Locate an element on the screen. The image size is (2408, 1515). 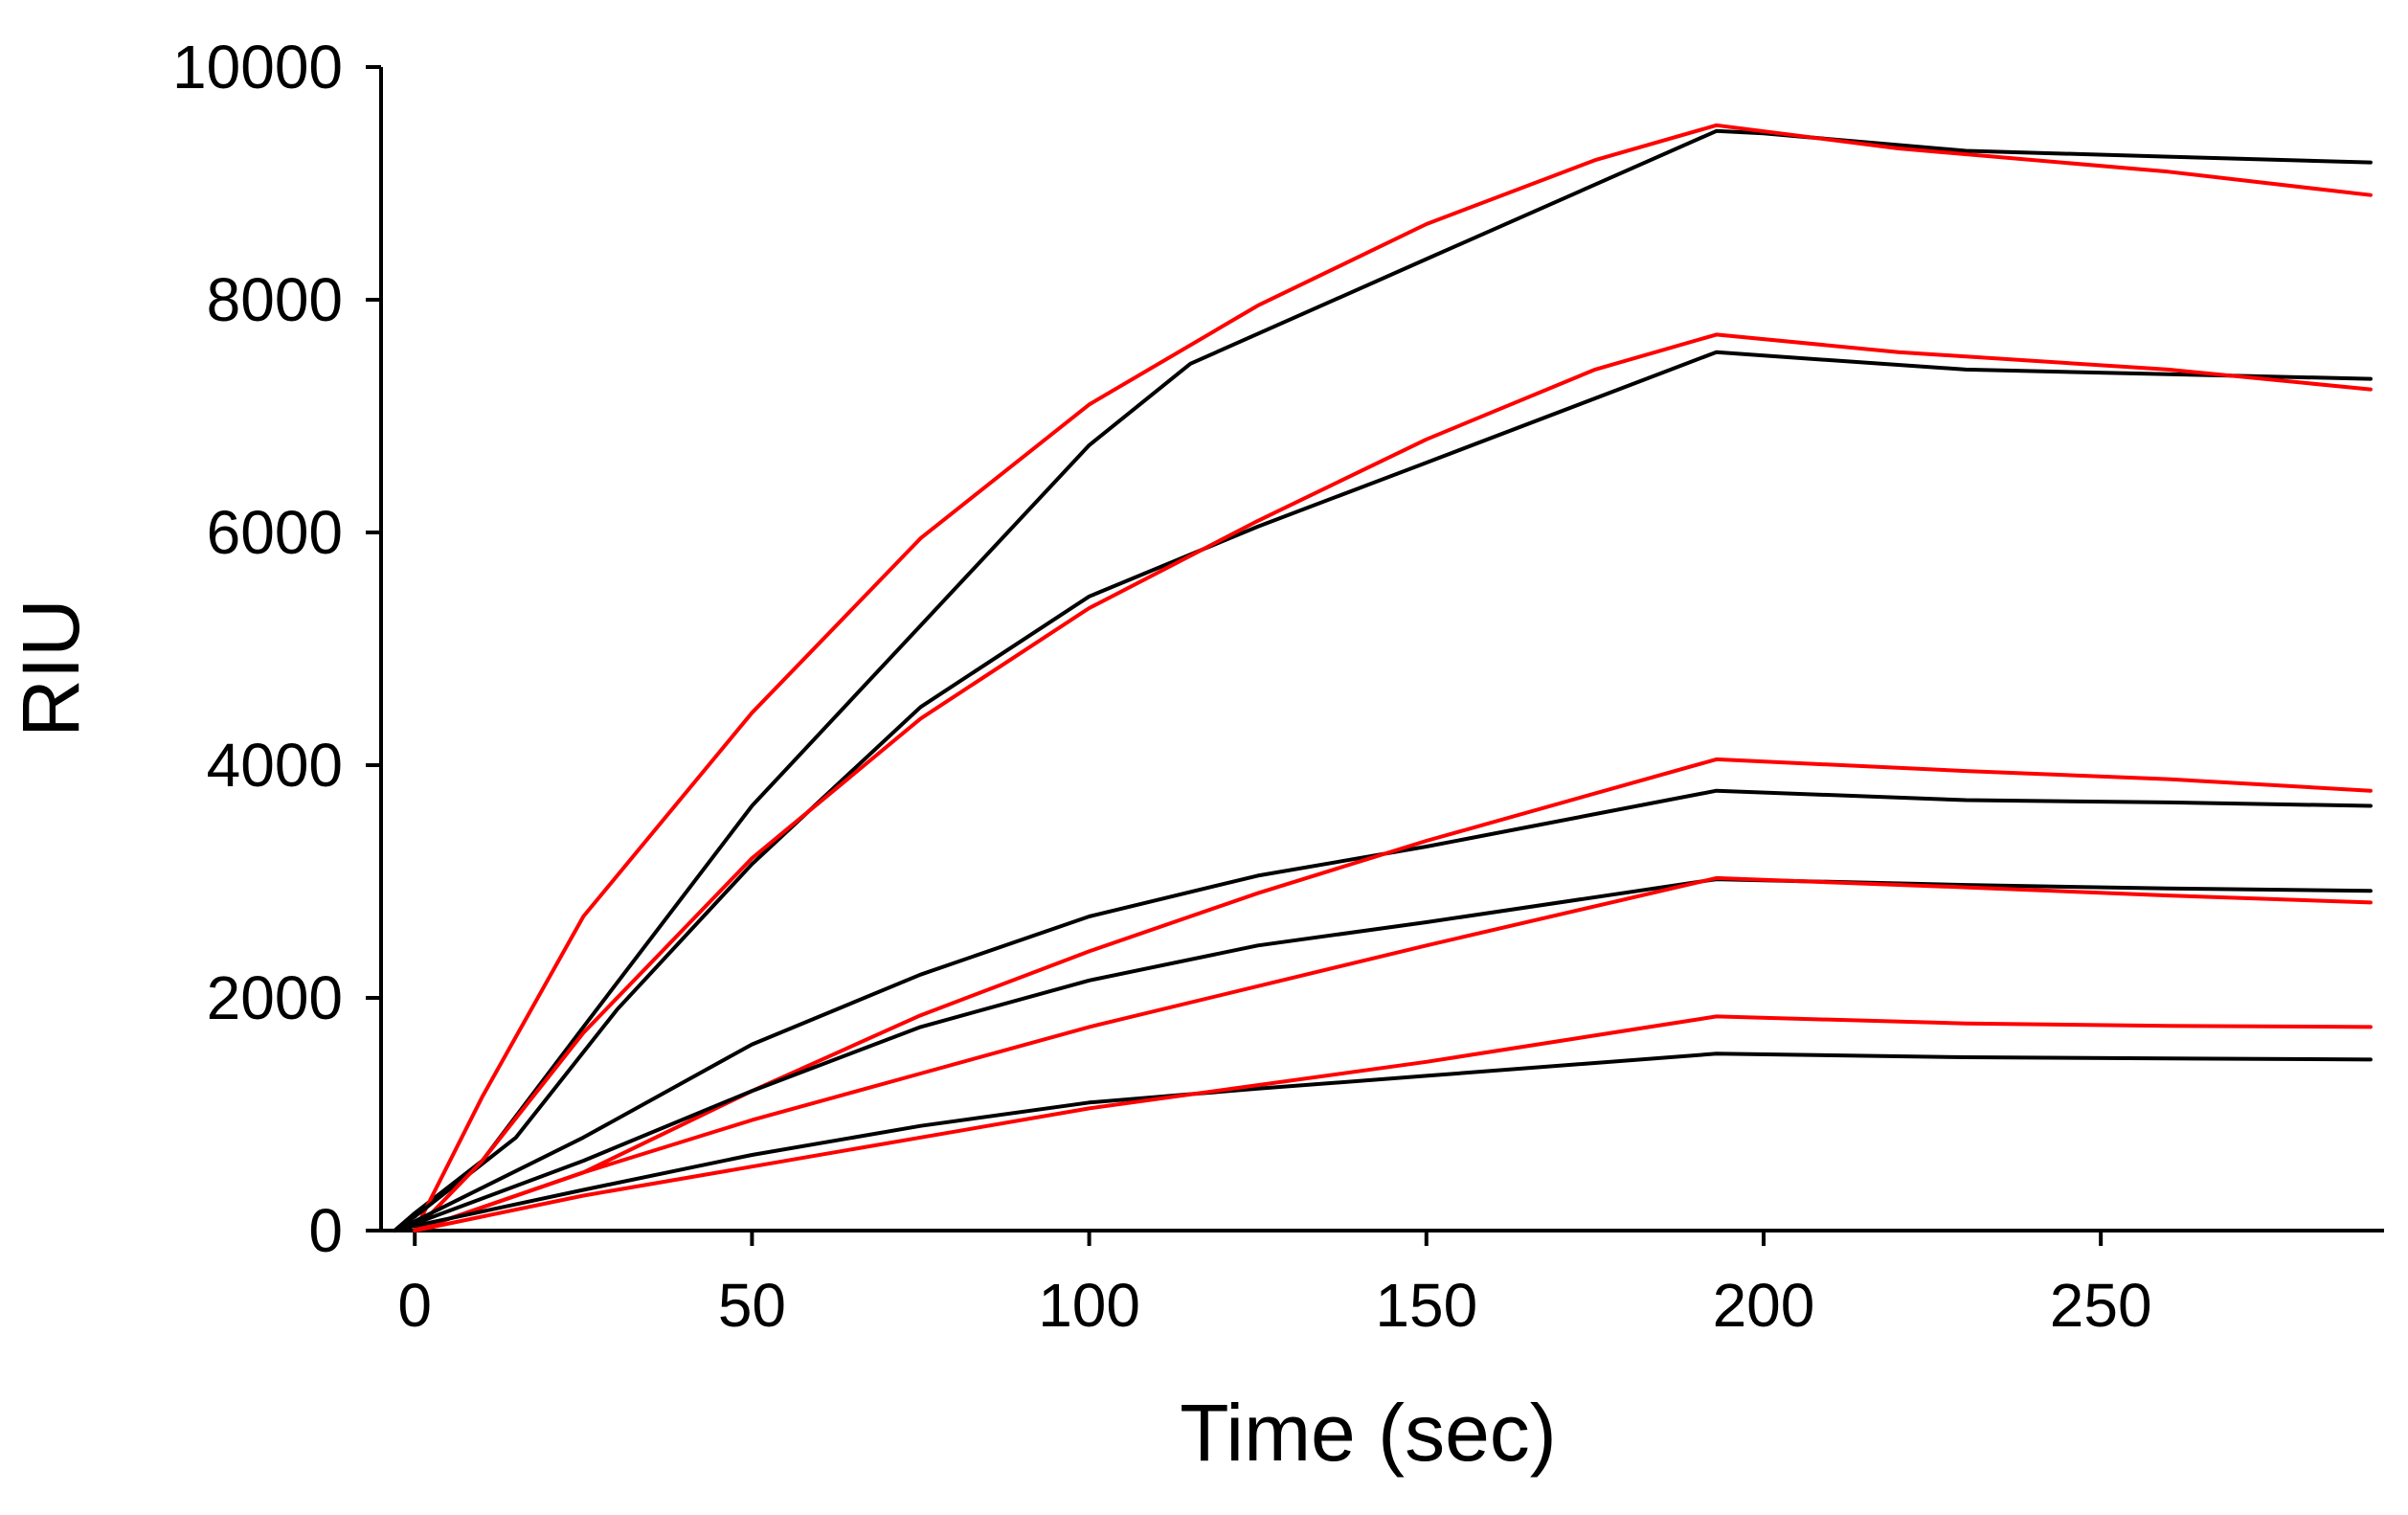
x-tick-label: 0 is located at coordinates (415, 1305).